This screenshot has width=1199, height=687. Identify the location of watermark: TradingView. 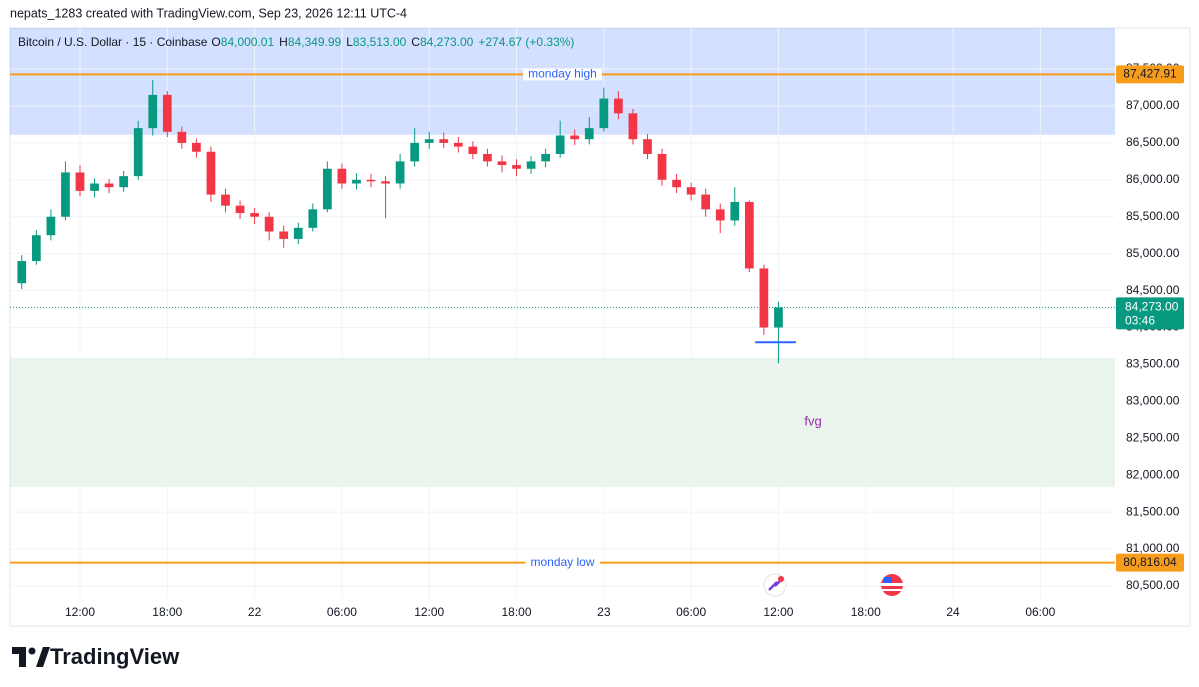
(115, 656).